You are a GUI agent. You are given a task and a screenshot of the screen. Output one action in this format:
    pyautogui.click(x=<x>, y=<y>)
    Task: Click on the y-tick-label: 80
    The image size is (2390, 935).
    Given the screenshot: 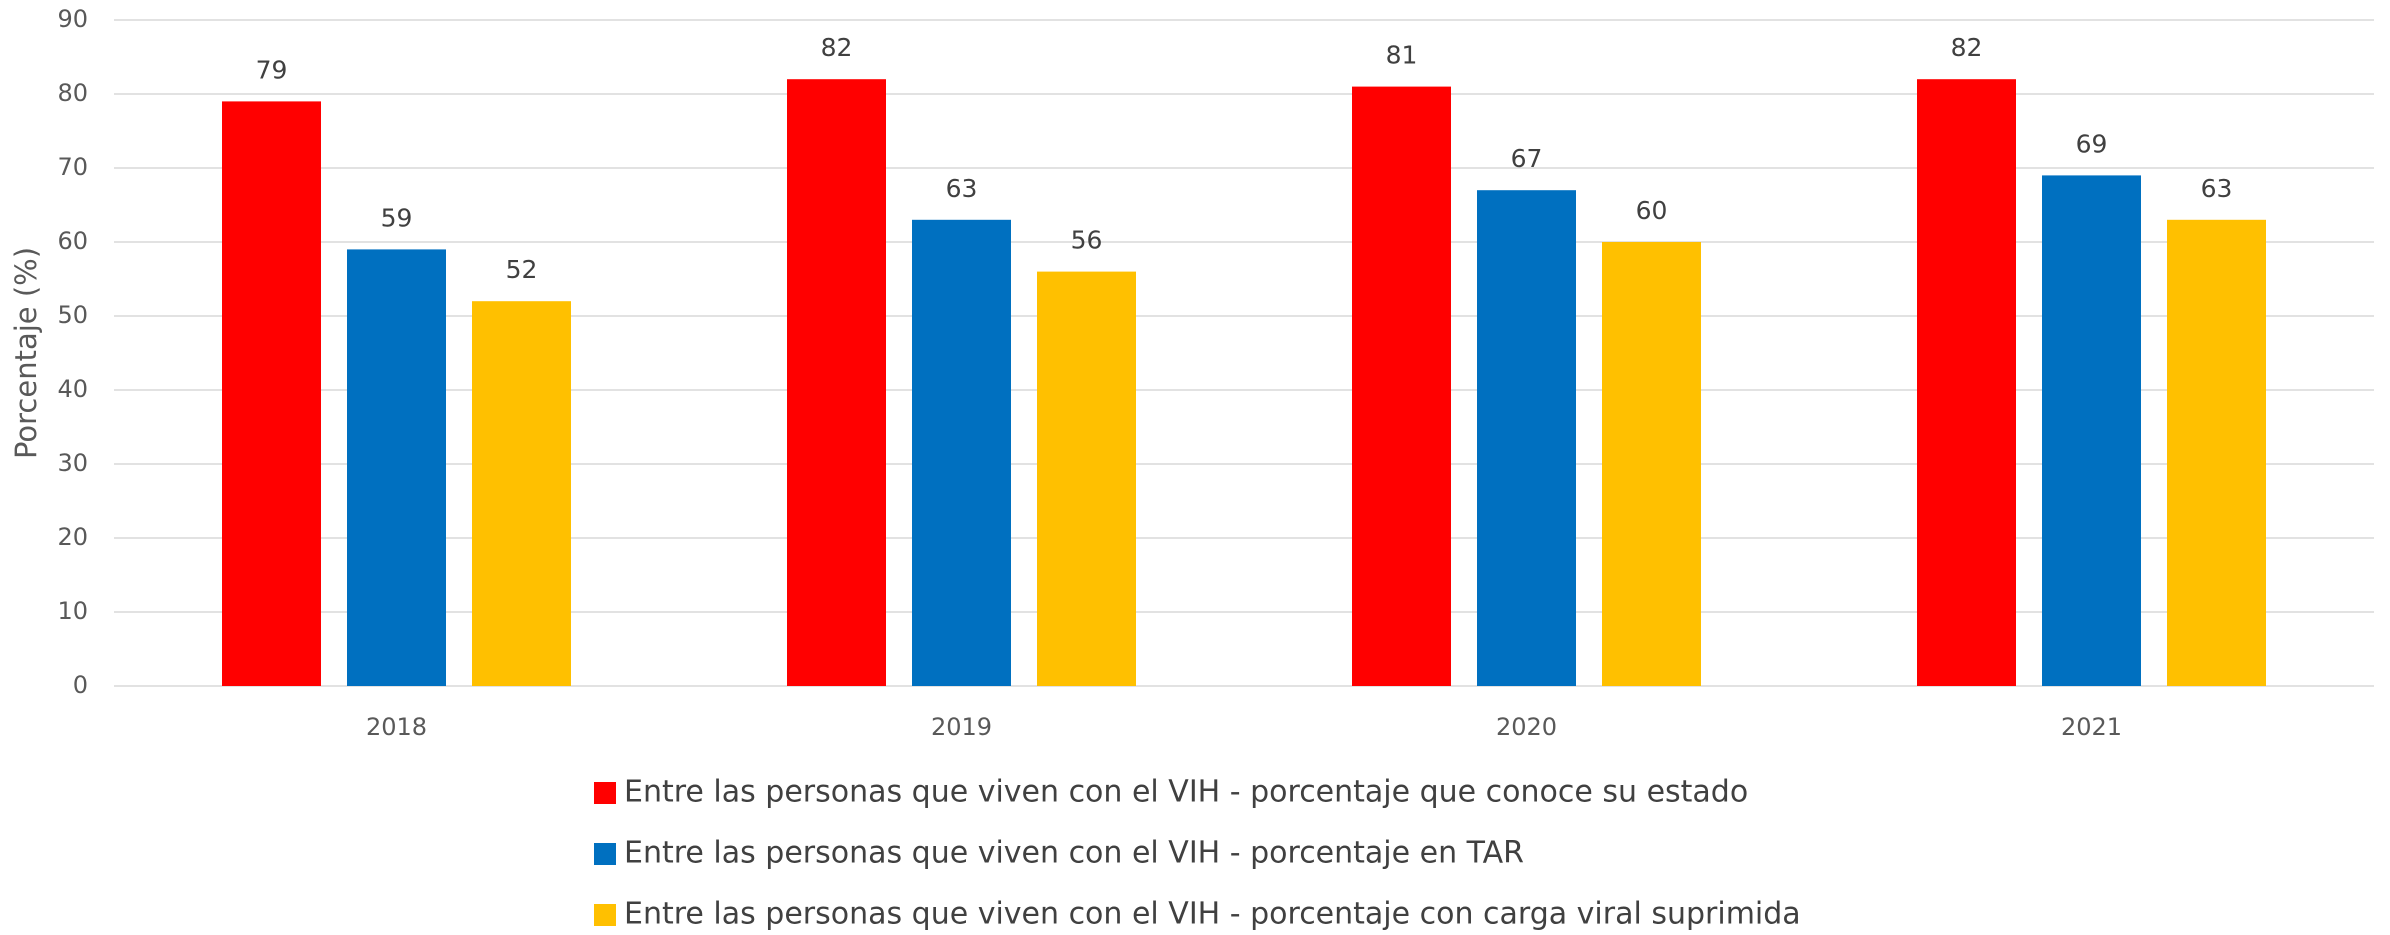 What is the action you would take?
    pyautogui.click(x=72, y=93)
    